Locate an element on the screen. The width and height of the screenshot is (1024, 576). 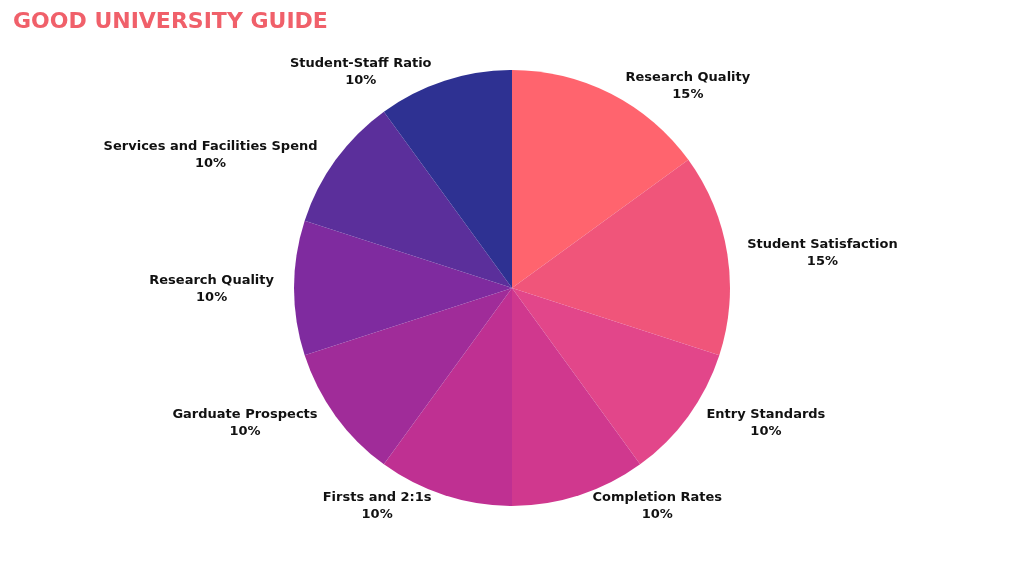
slice-label: Services and Facilities Spend is located at coordinates (210, 145).